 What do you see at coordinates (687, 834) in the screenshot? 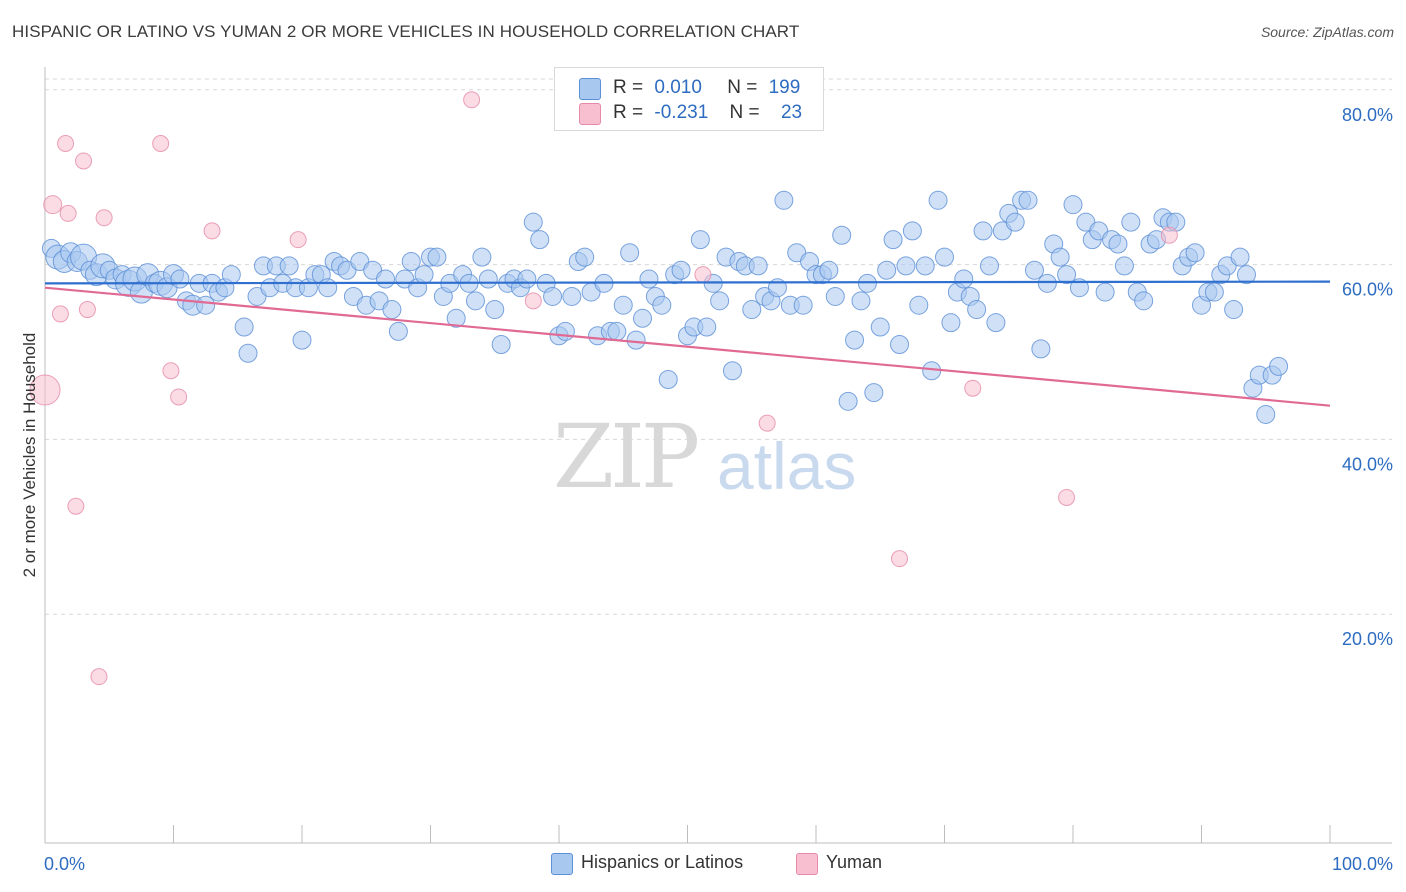
I see `ticks` at bounding box center [687, 834].